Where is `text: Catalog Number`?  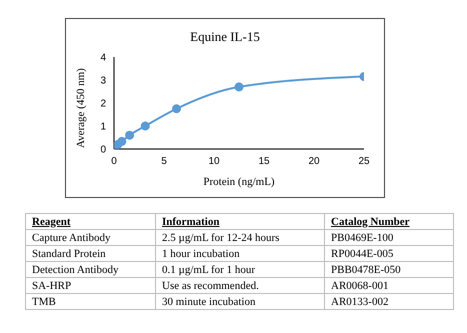
text: Catalog Number is located at coordinates (389, 222).